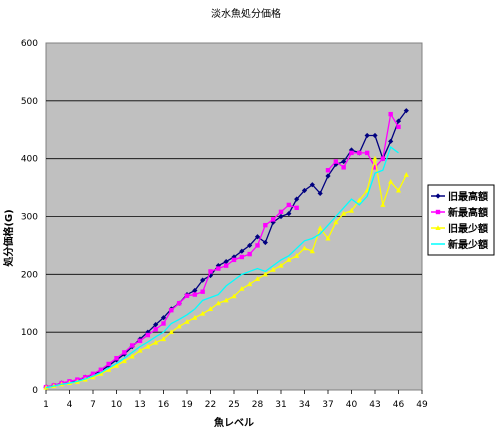 This screenshot has height=435, width=496. What do you see at coordinates (29, 275) in the screenshot?
I see `y-tick-label: 200` at bounding box center [29, 275].